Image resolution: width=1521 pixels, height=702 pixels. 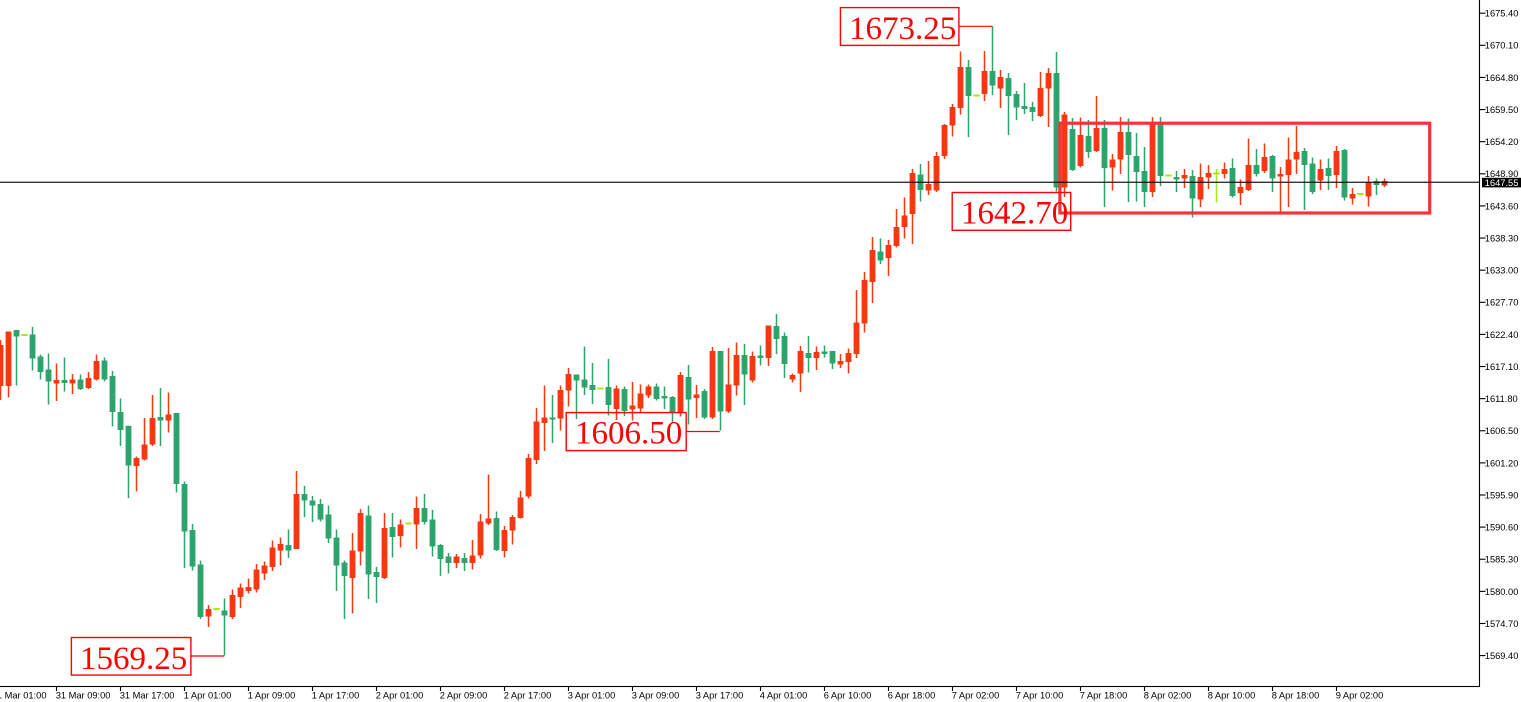 What do you see at coordinates (528, 696) in the screenshot?
I see `svg-text: 2 Apr 17:00` at bounding box center [528, 696].